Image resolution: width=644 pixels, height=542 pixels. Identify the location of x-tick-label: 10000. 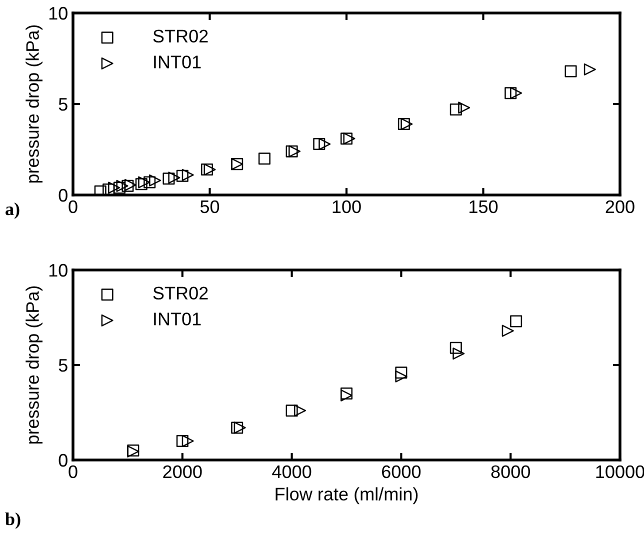
(620, 471).